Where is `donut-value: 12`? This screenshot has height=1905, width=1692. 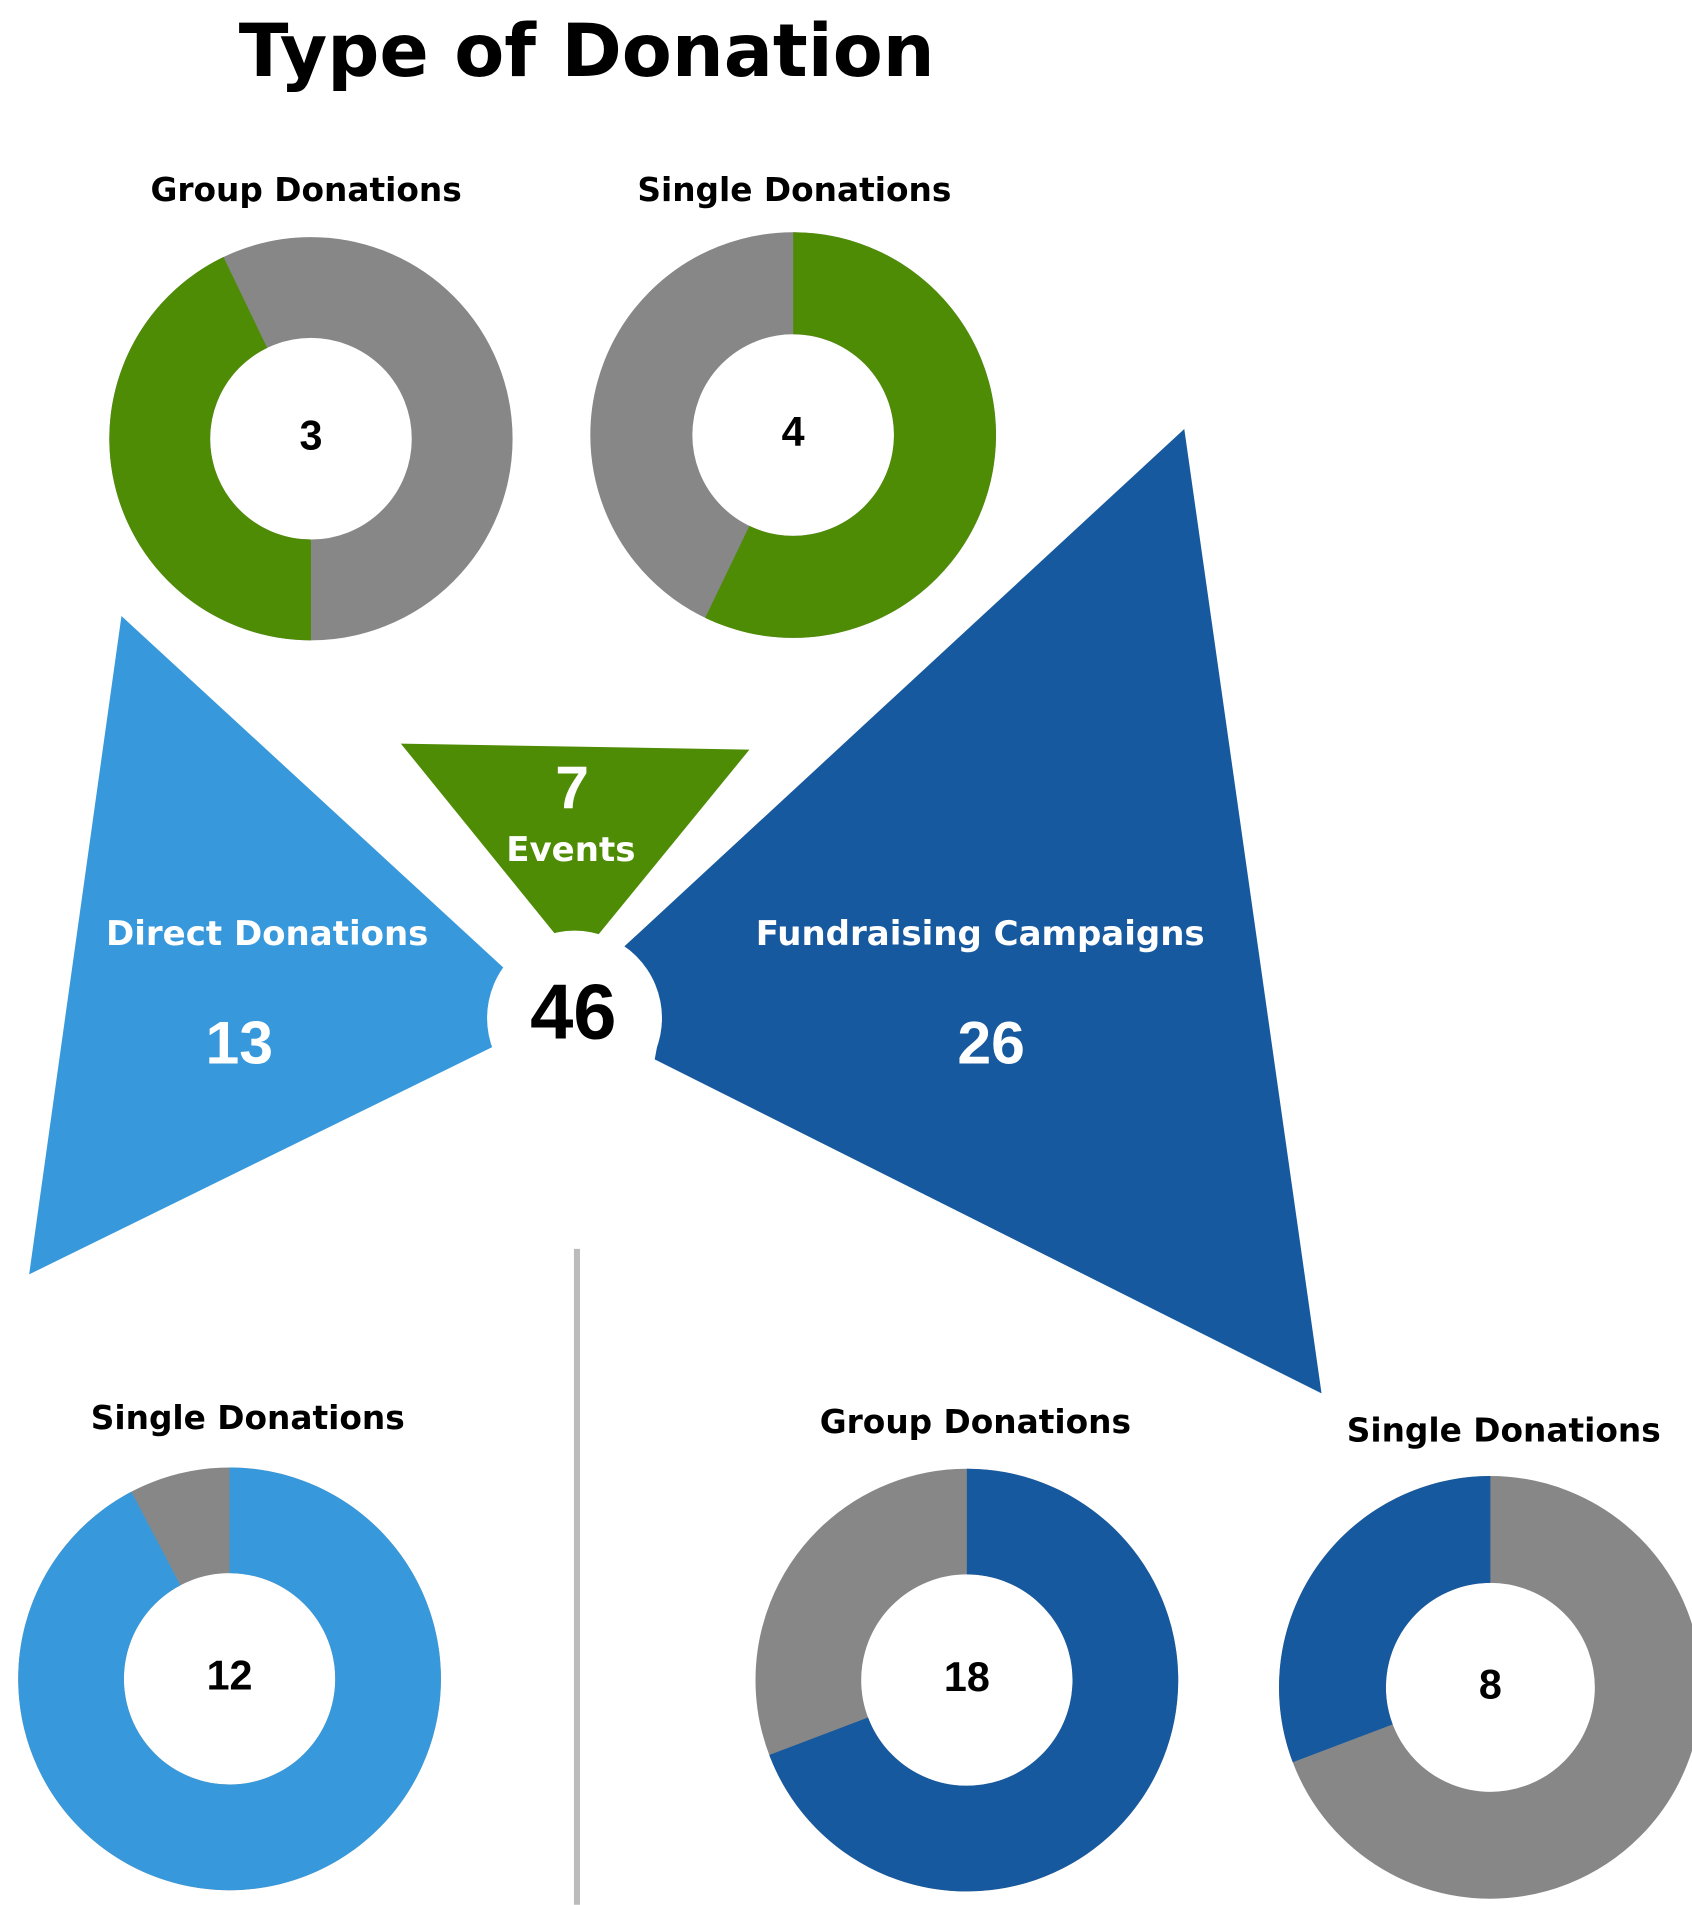
donut-value: 12 is located at coordinates (230, 1676).